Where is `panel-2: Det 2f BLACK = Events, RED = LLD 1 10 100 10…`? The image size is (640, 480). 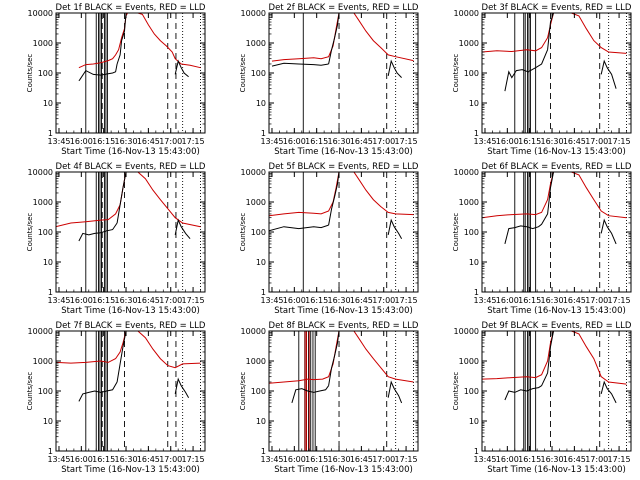
panel-2: Det 2f BLACK = Events, RED = LLD 1 10 100 10… is located at coordinates (329, 80).